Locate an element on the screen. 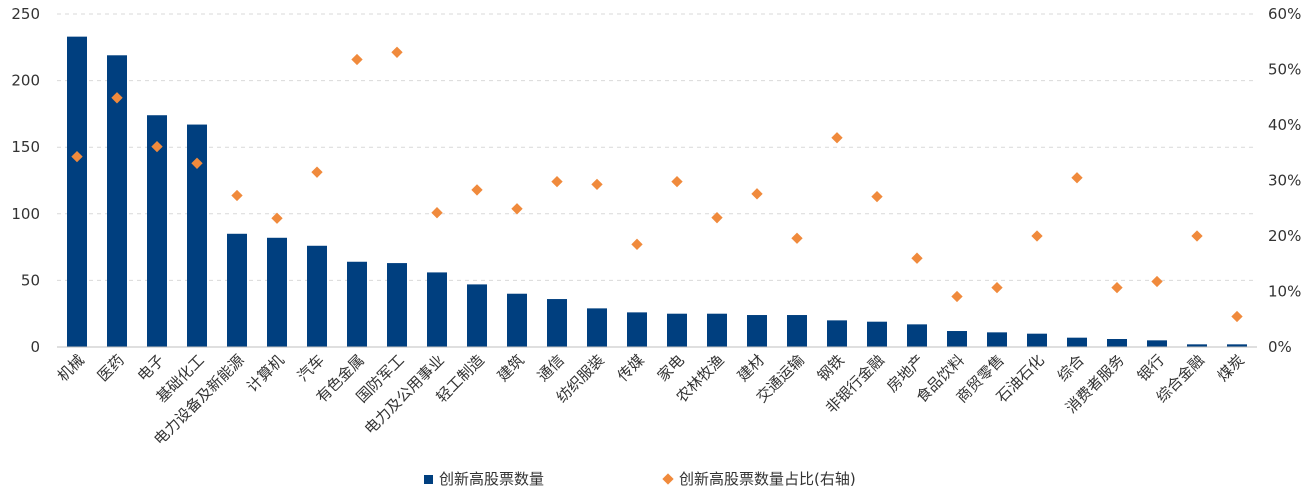 The width and height of the screenshot is (1314, 501). left-axis-ticks: 0 50 100 150 200 250 is located at coordinates (25, 180).